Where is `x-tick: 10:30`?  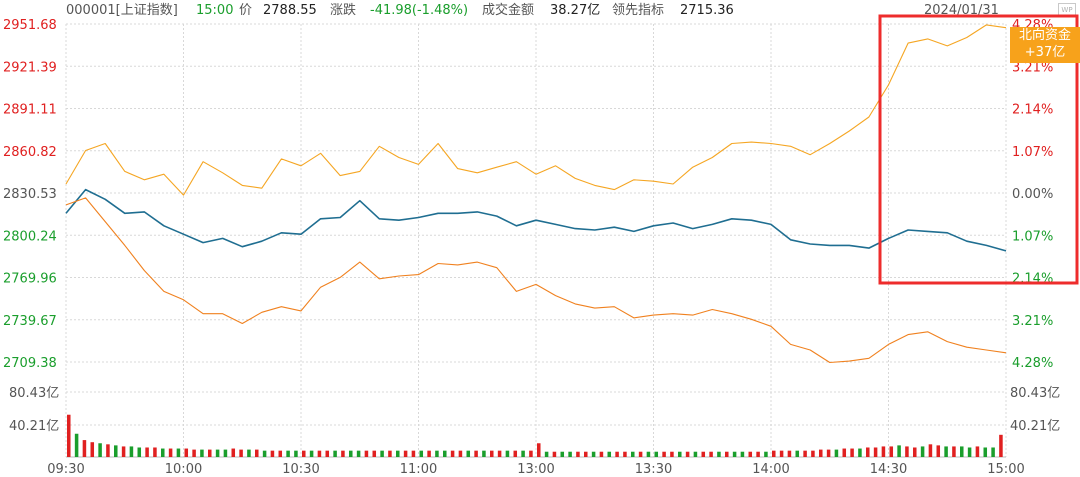 x-tick: 10:30 is located at coordinates (300, 469).